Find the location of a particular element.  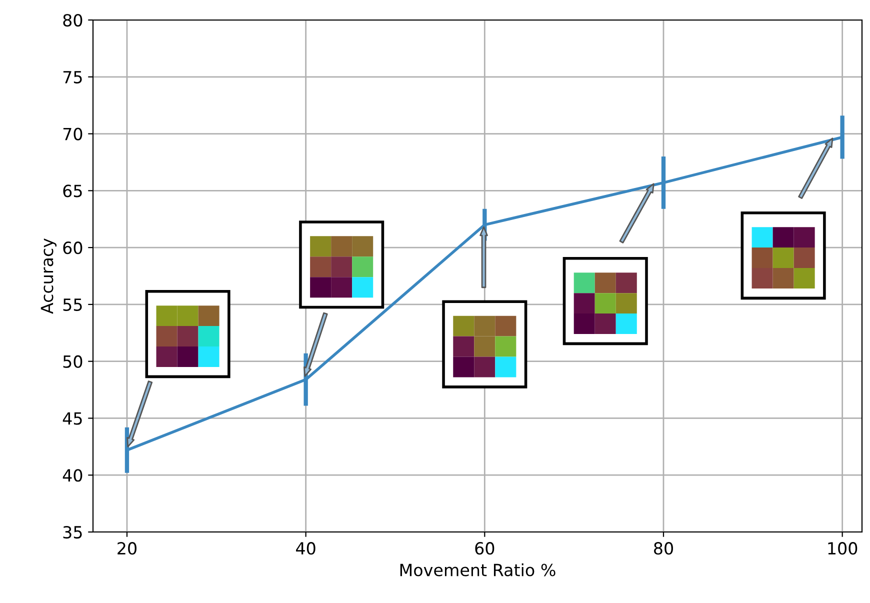

x-tick-label: 100 is located at coordinates (843, 548).